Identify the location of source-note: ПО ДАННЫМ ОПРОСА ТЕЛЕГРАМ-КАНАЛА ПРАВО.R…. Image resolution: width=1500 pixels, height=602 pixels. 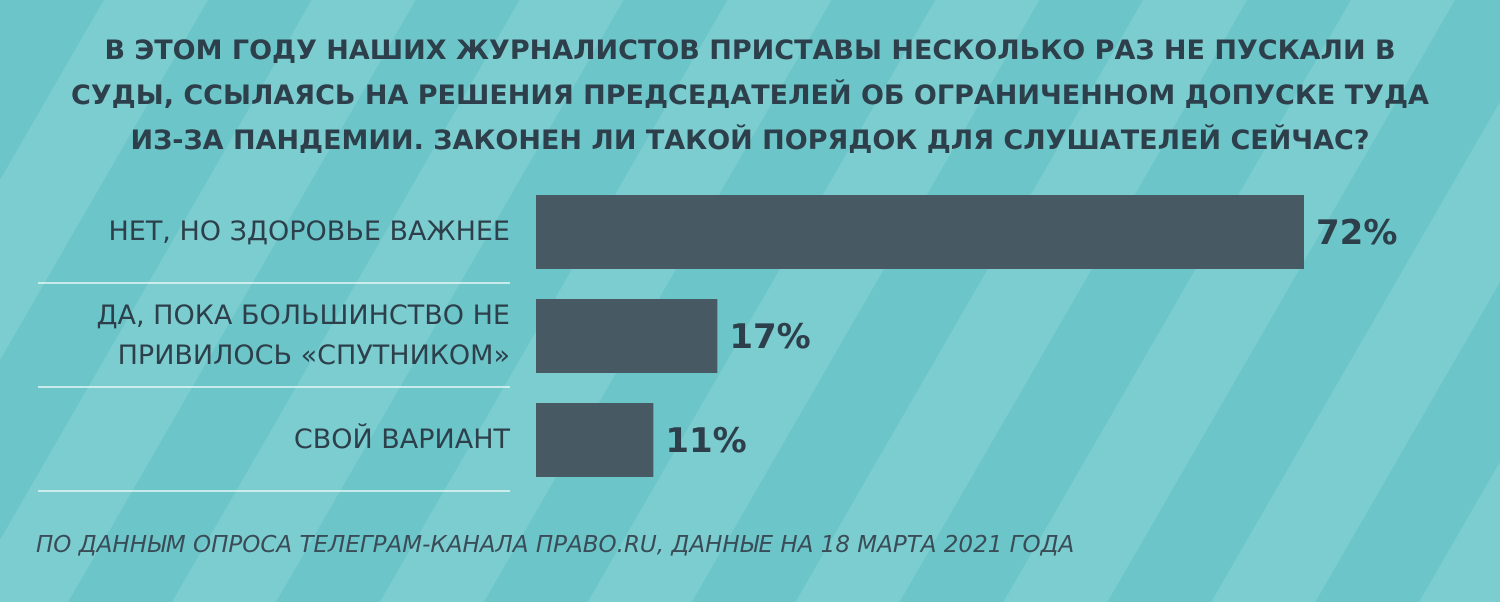
(555, 545).